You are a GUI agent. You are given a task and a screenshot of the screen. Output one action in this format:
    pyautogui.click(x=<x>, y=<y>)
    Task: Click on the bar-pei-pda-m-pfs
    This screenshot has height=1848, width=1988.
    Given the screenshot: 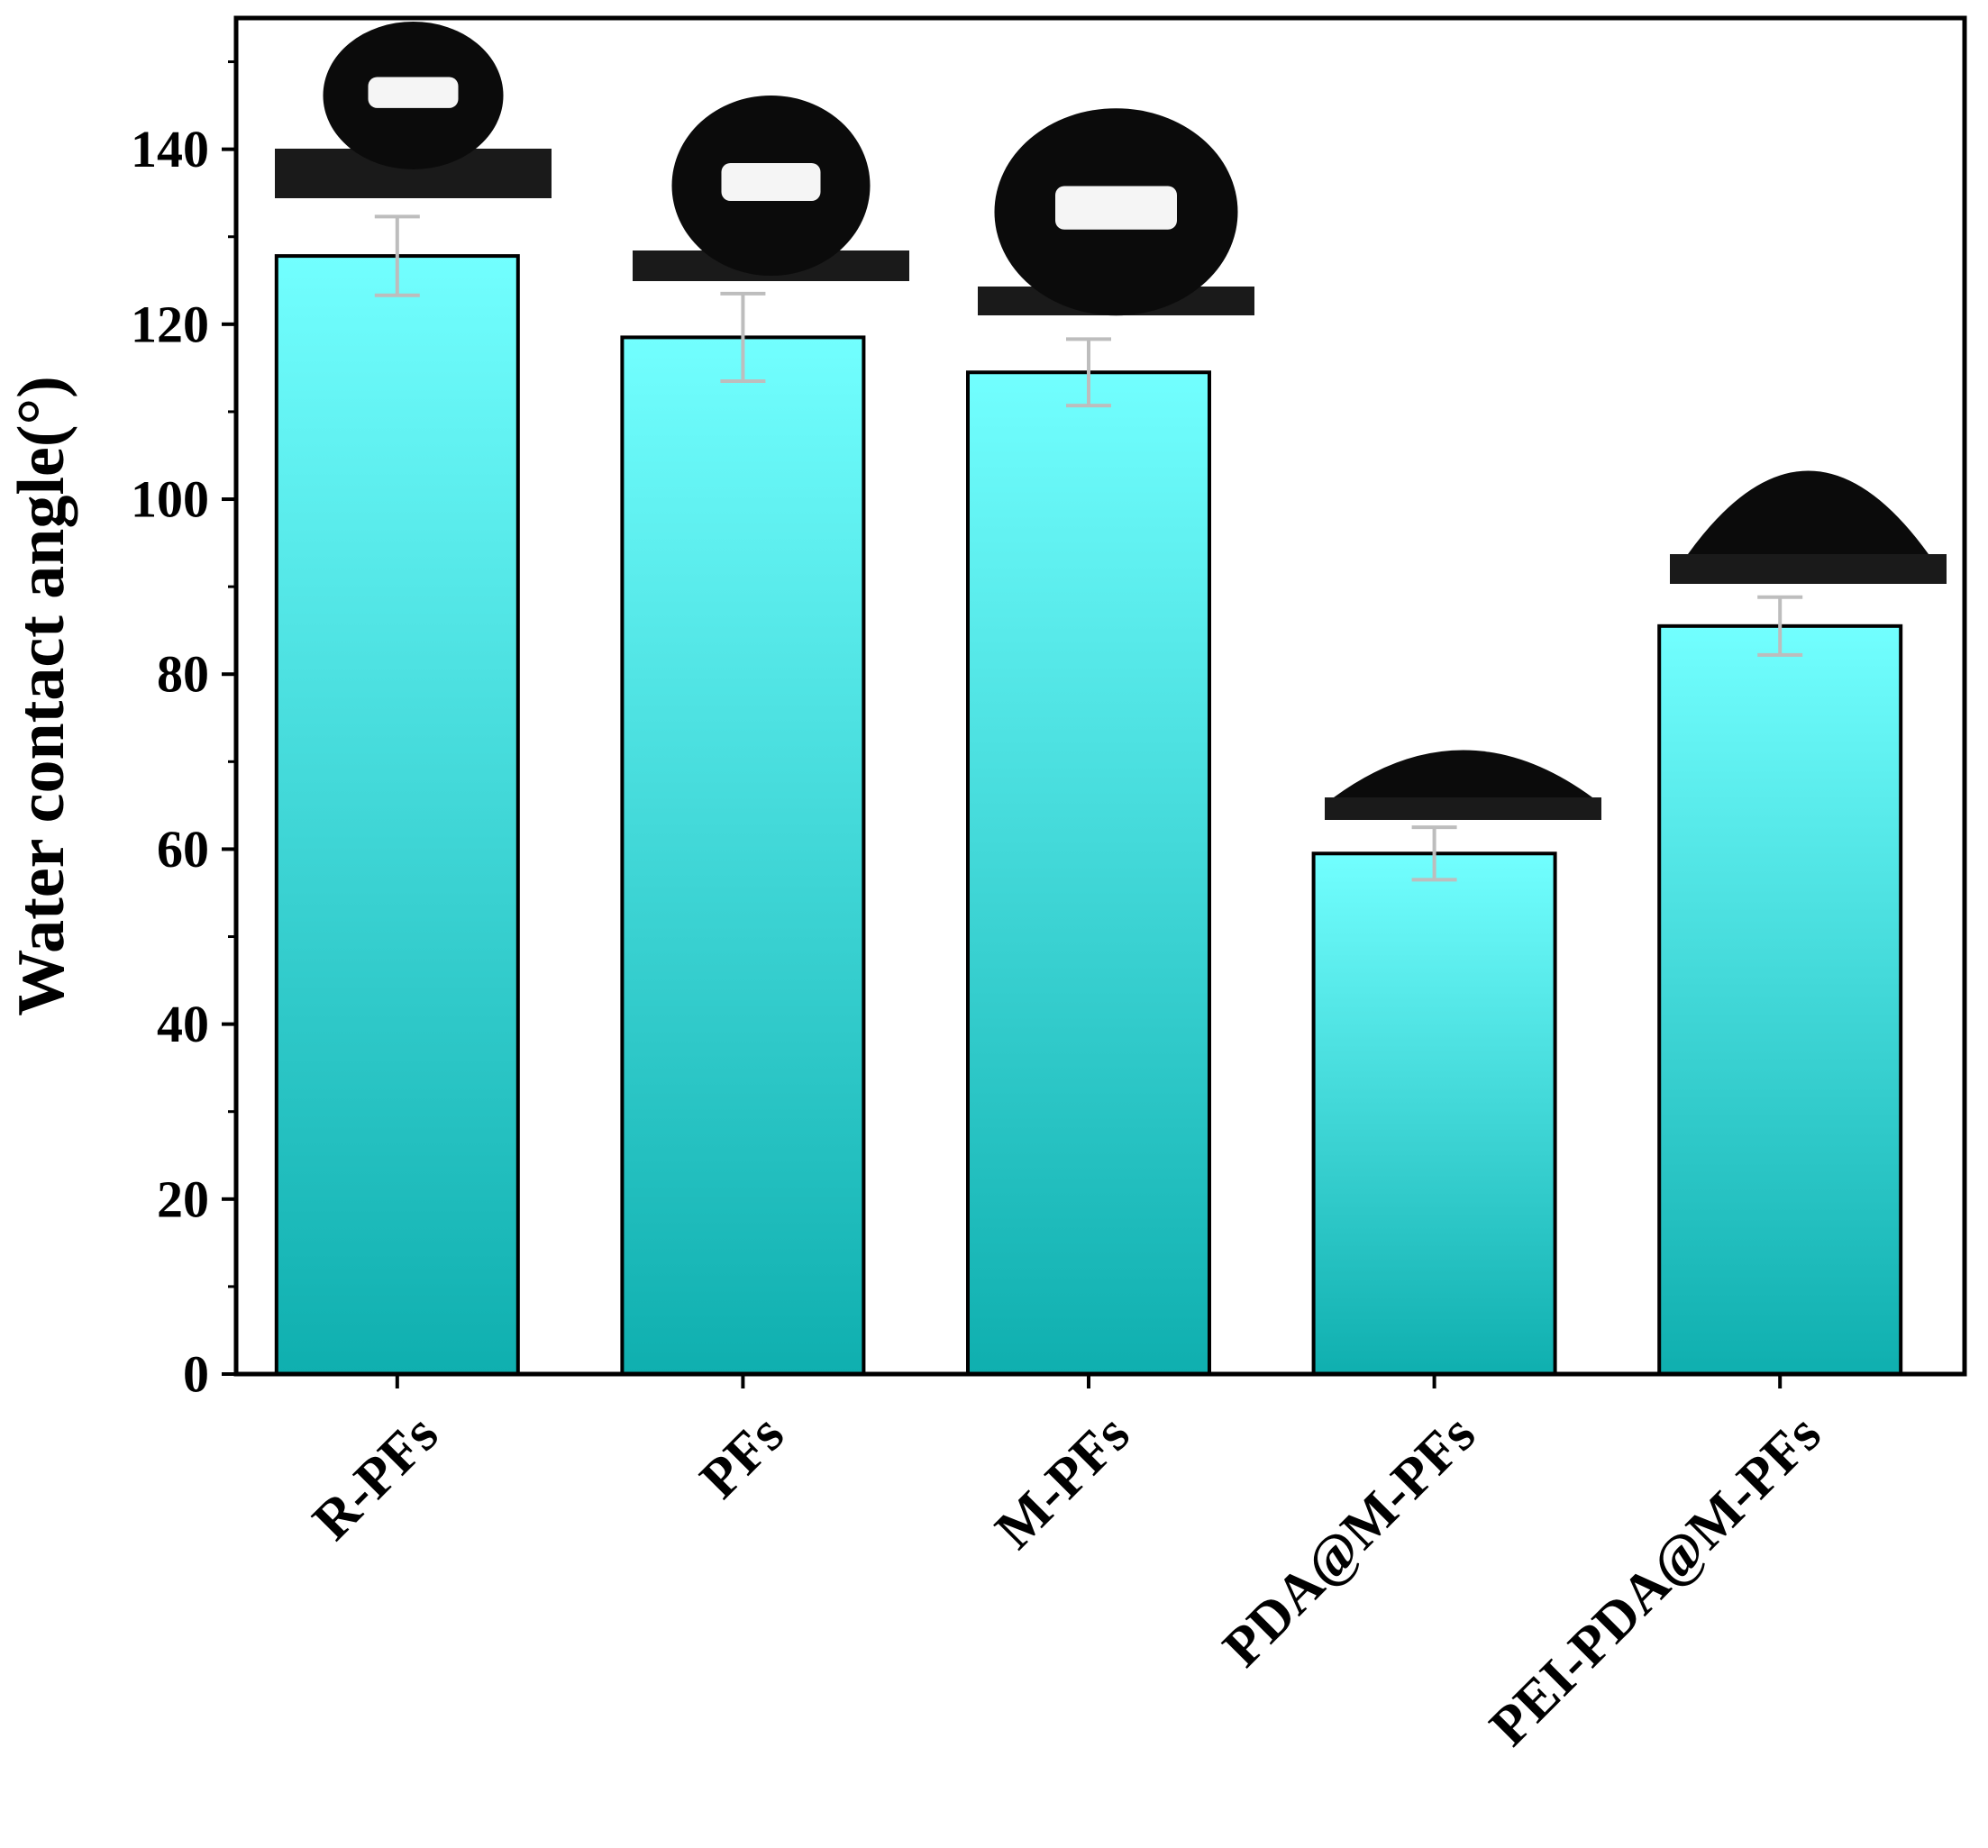 What is the action you would take?
    pyautogui.click(x=1780, y=1000)
    